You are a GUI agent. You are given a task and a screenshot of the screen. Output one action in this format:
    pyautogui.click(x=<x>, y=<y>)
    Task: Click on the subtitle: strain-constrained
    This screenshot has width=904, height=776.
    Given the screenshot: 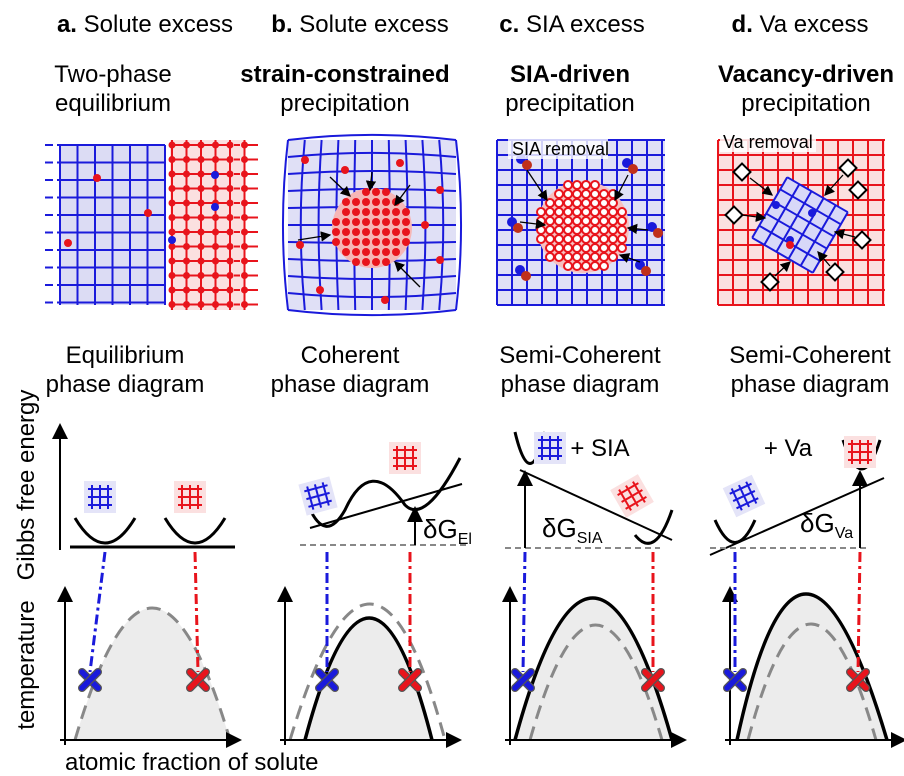 What is the action you would take?
    pyautogui.click(x=344, y=74)
    